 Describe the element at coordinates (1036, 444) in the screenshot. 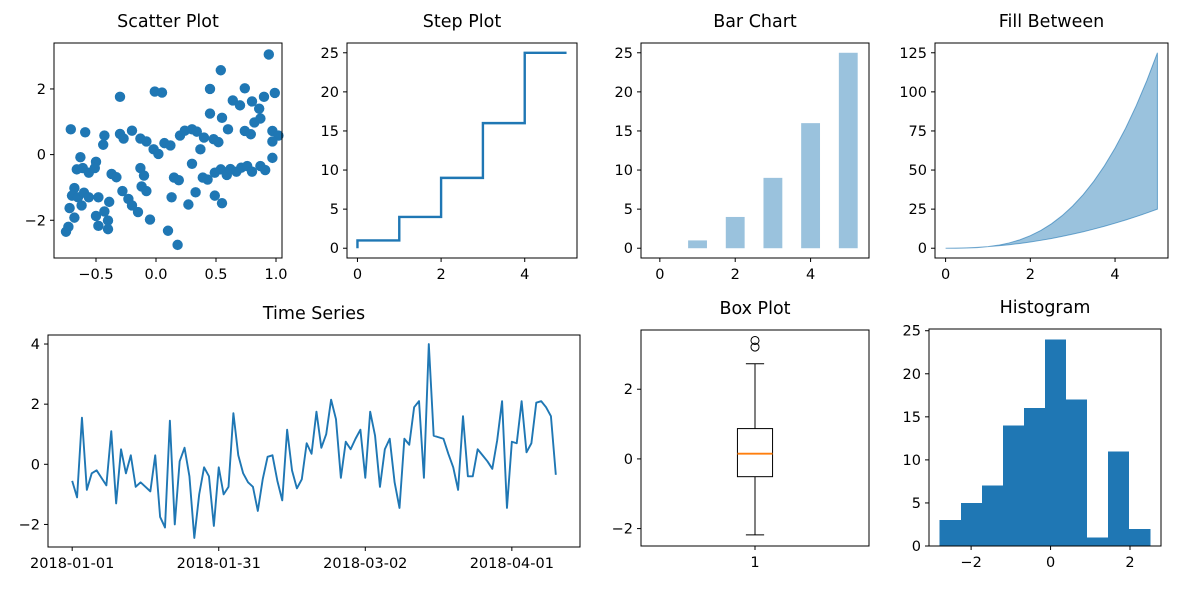

I see `subplot-histogram: Histogram −2 0 2 0 5 10 15 20 25` at that location.